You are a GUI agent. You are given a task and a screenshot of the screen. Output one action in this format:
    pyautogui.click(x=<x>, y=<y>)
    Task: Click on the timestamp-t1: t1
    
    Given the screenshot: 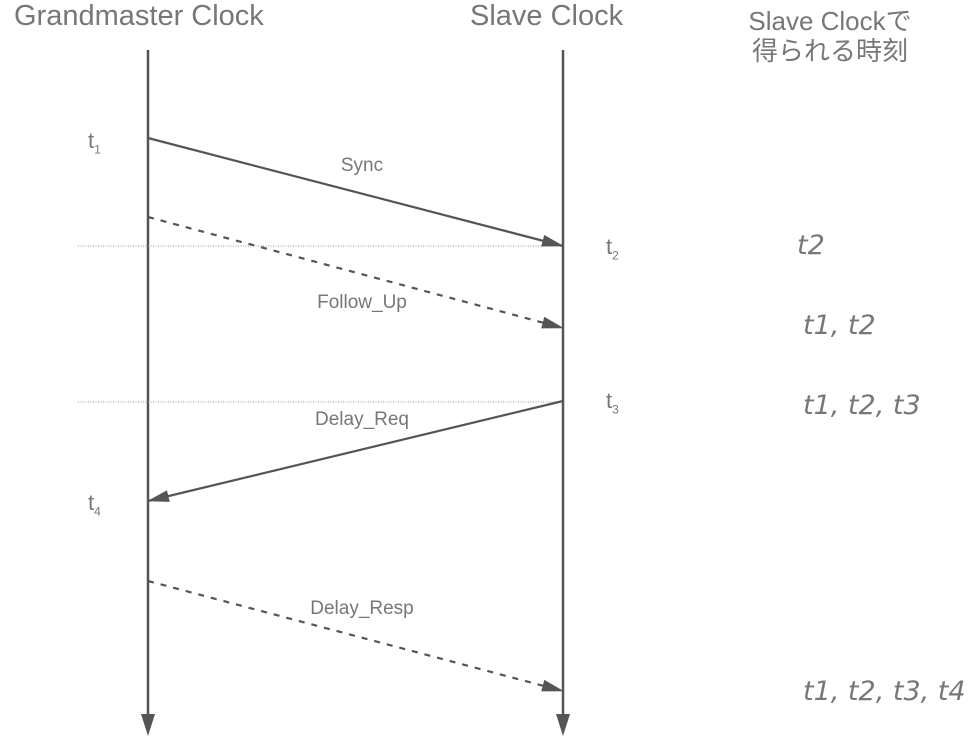 What is the action you would take?
    pyautogui.click(x=94, y=142)
    